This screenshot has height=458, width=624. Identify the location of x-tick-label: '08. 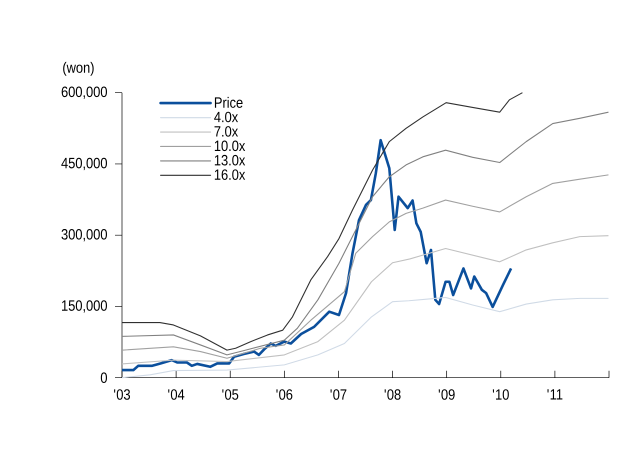
(392, 394).